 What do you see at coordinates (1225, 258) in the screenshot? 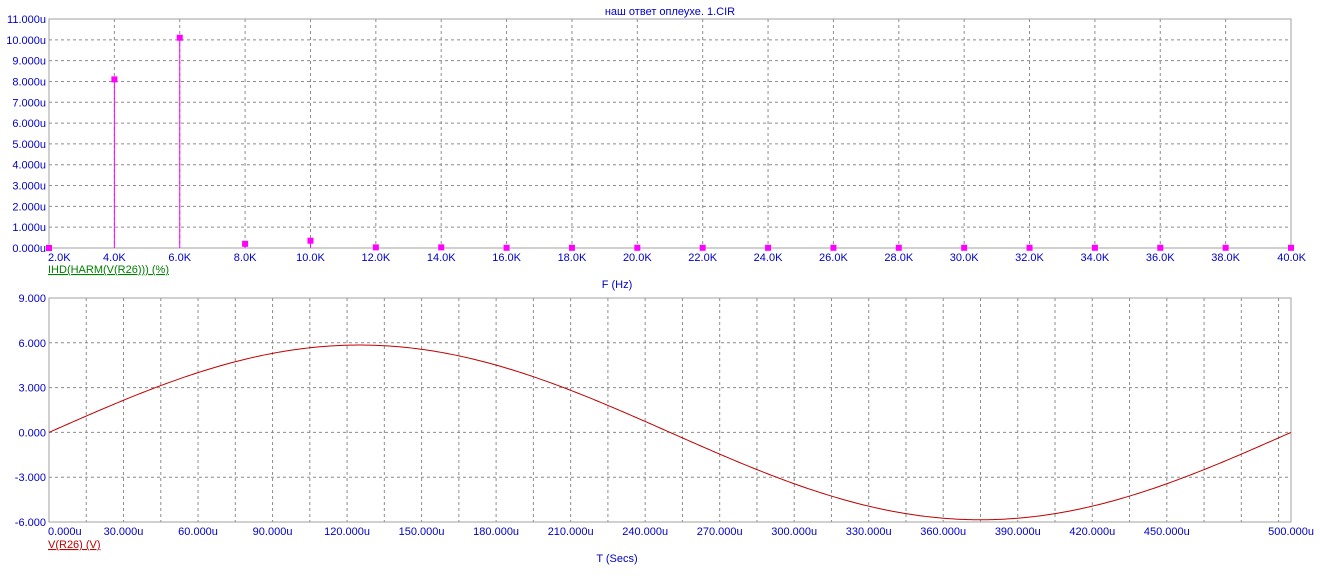
I see `harmonics-x-tick-label: 38.0K` at bounding box center [1225, 258].